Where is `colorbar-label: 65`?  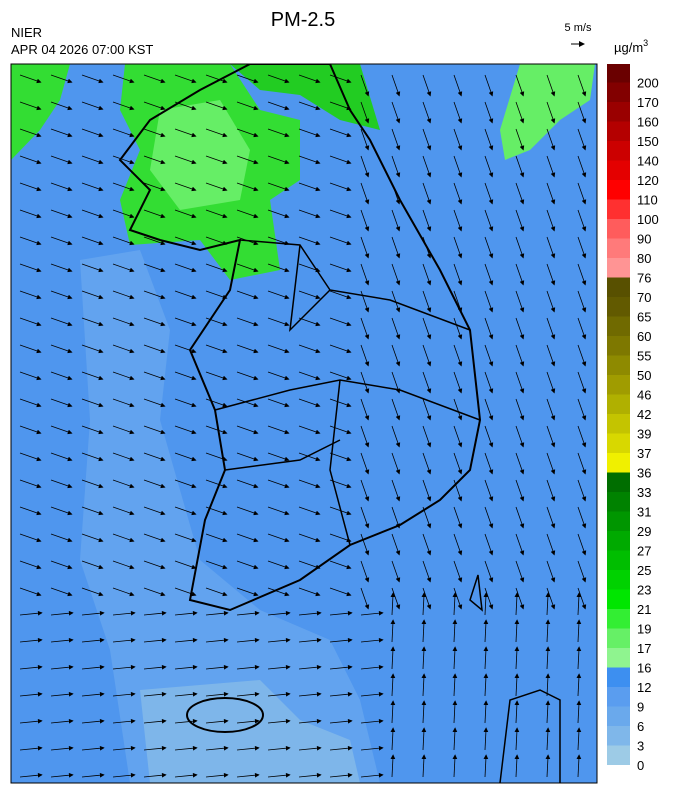
colorbar-label: 65 is located at coordinates (644, 317).